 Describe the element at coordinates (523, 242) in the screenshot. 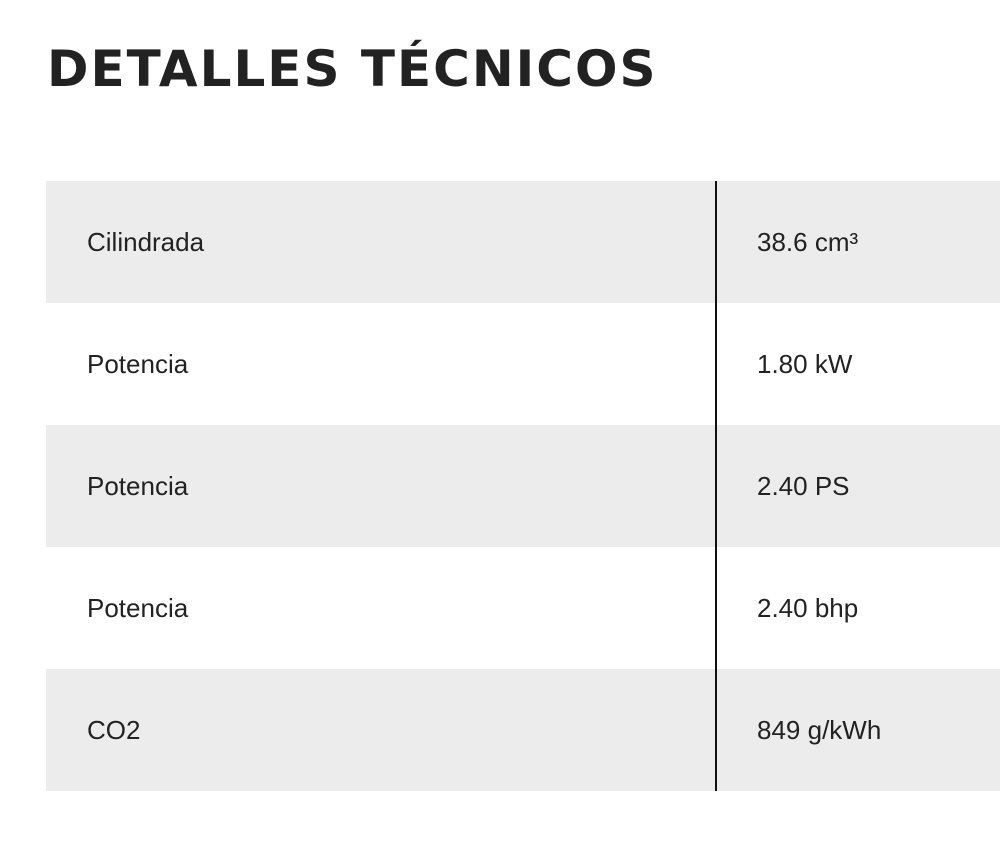

I see `table-row: Cilindrada 38.6 cm³` at that location.